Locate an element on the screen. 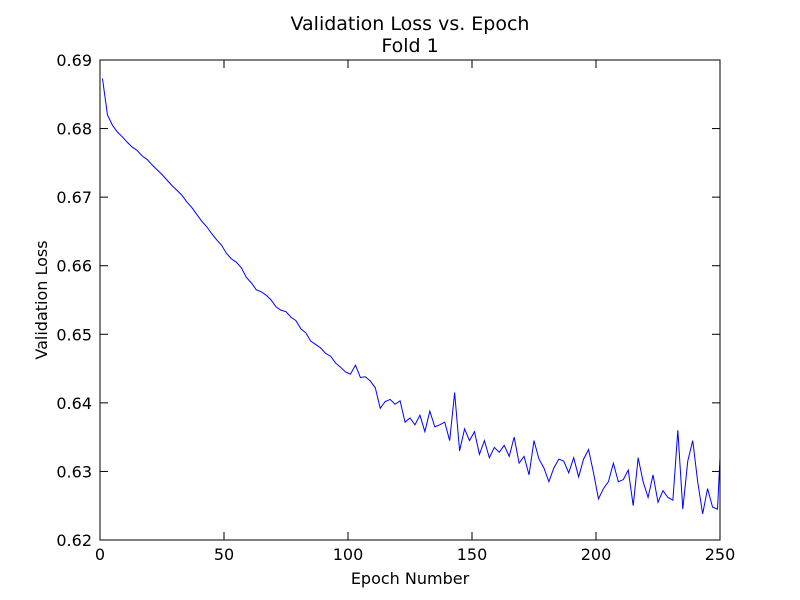 The height and width of the screenshot is (600, 800). y-tick-label: 0.68 is located at coordinates (74, 129).